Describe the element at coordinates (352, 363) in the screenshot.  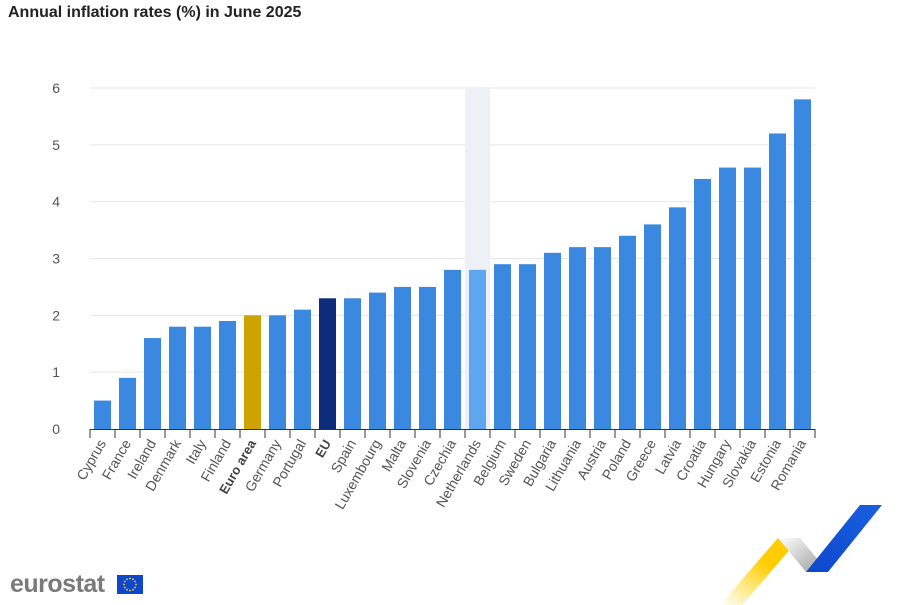
I see `bar-spain` at that location.